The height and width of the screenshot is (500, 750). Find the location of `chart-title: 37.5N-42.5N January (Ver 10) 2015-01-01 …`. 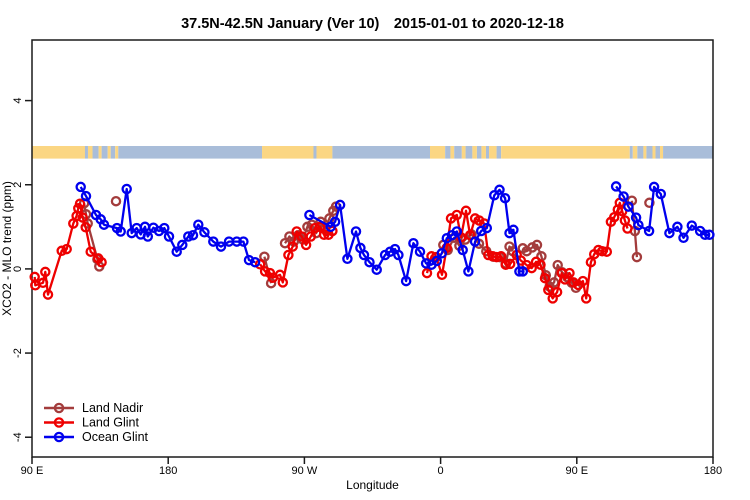

chart-title: 37.5N-42.5N January (Ver 10) 2015-01-01 … is located at coordinates (372, 24).